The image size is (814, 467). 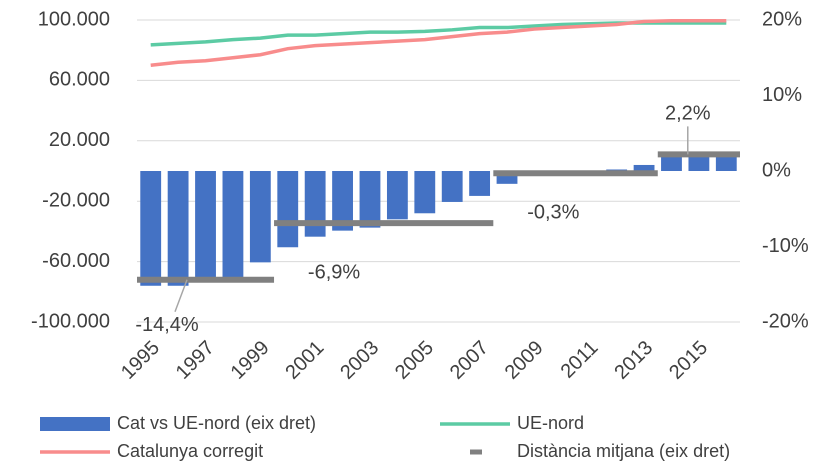 I want to click on legend-label: Catalunya corregit, so click(x=190, y=451).